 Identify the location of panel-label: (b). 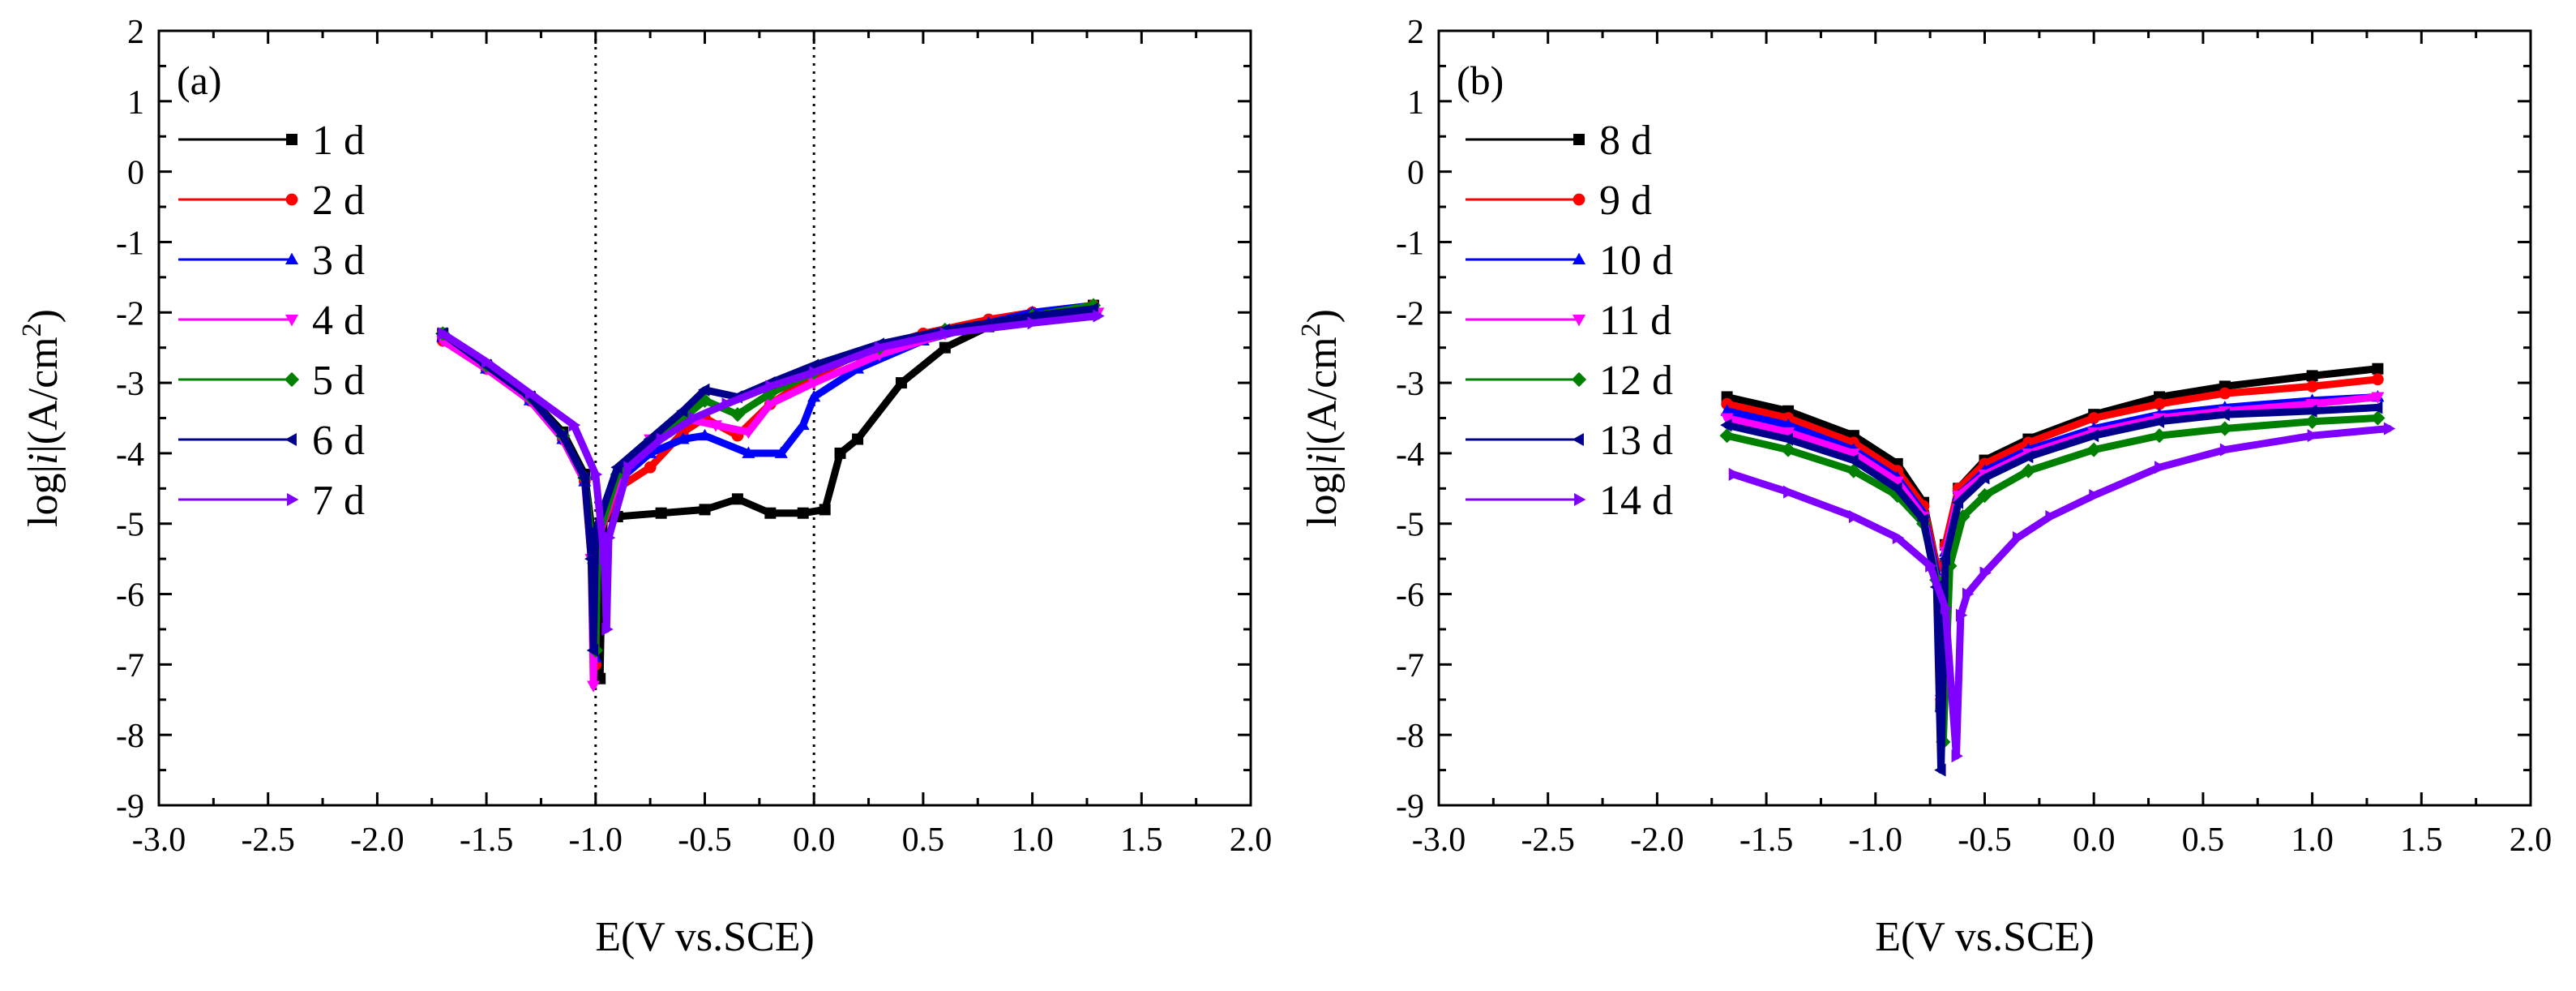
(1480, 80).